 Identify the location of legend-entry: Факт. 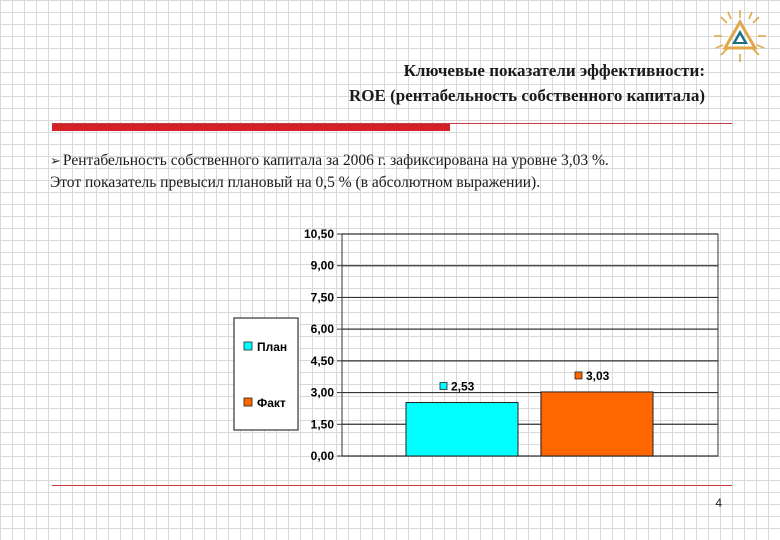
(271, 403).